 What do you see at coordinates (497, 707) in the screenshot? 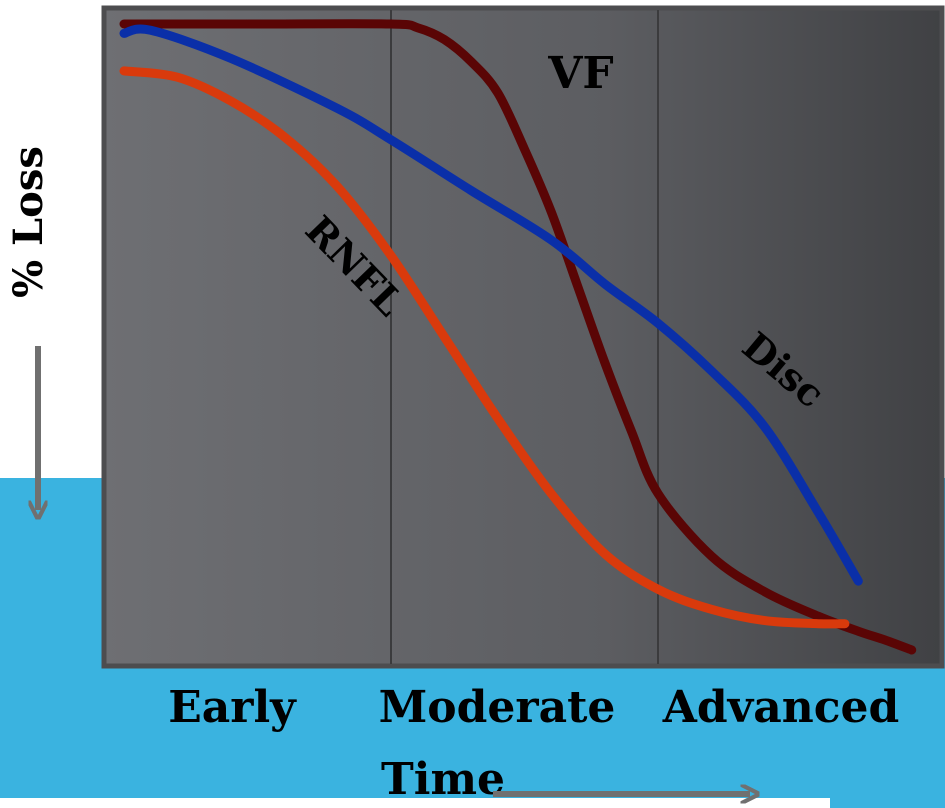
I see `stage-label-moderate: Moderate` at bounding box center [497, 707].